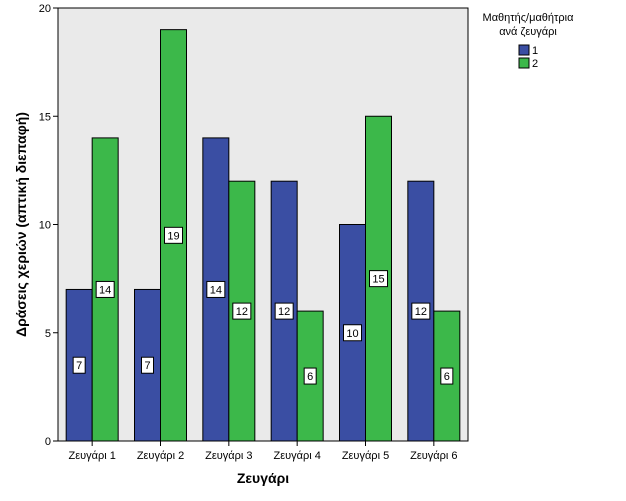 This screenshot has height=501, width=626. Describe the element at coordinates (529, 18) in the screenshot. I see `legend-title-line-1: Μαθητής/μαθήτρια` at that location.